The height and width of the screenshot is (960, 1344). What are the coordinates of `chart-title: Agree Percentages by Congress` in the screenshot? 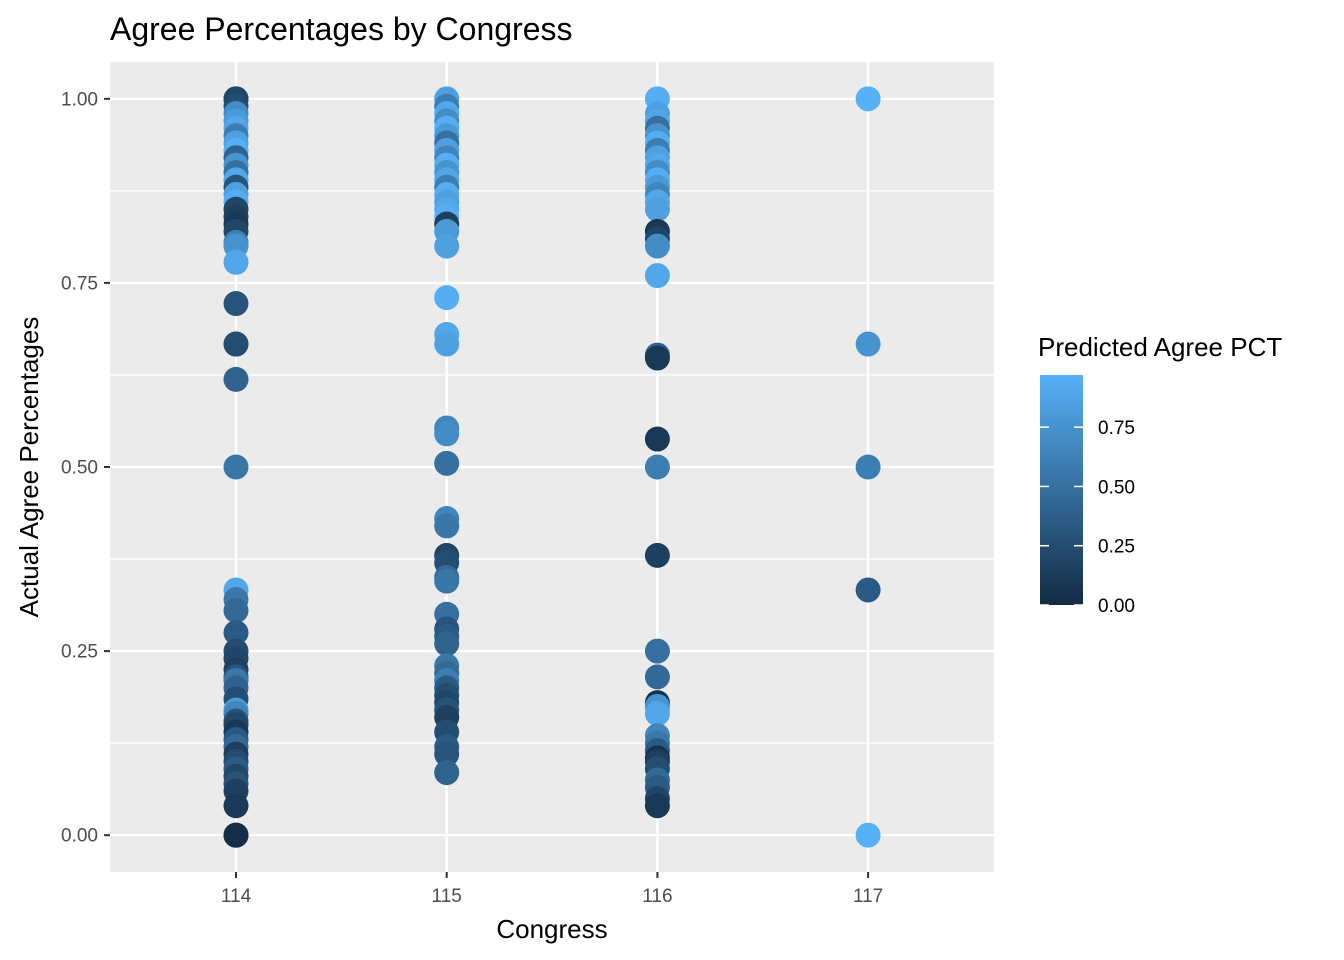 It's located at (341, 29).